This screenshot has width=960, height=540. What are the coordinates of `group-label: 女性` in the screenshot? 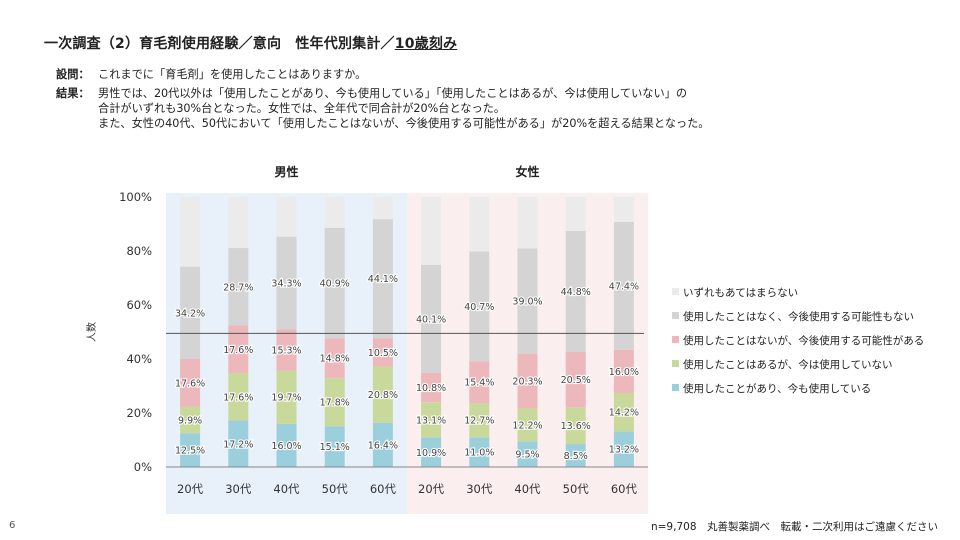 It's located at (527, 171).